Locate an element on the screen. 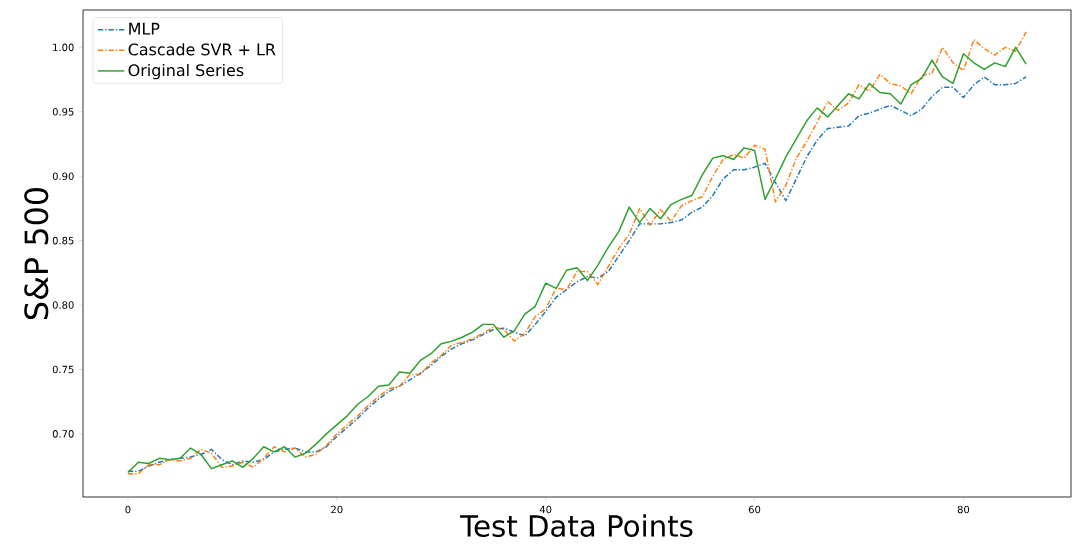 The height and width of the screenshot is (550, 1073). y-tick-label: 0.70 is located at coordinates (63, 434).